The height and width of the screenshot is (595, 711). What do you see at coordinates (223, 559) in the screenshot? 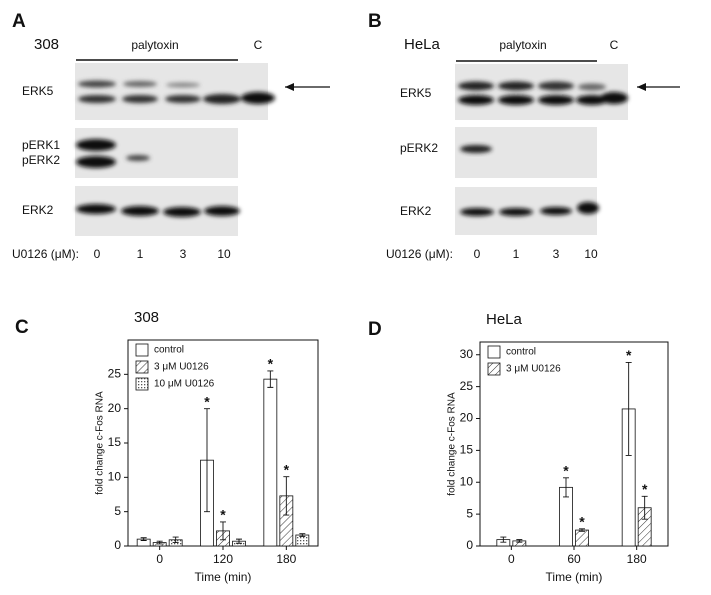
I see `x-tick-label: 120` at bounding box center [223, 559].